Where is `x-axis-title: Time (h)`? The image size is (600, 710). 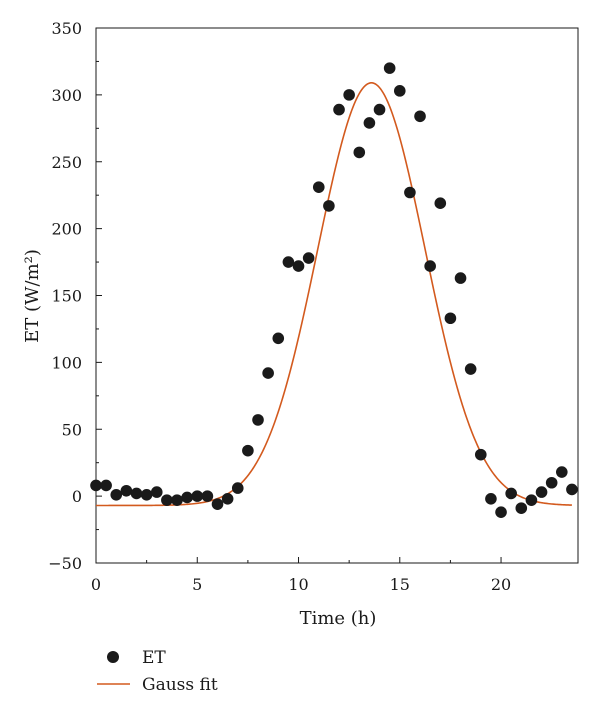
x-axis-title: Time (h) is located at coordinates (338, 618).